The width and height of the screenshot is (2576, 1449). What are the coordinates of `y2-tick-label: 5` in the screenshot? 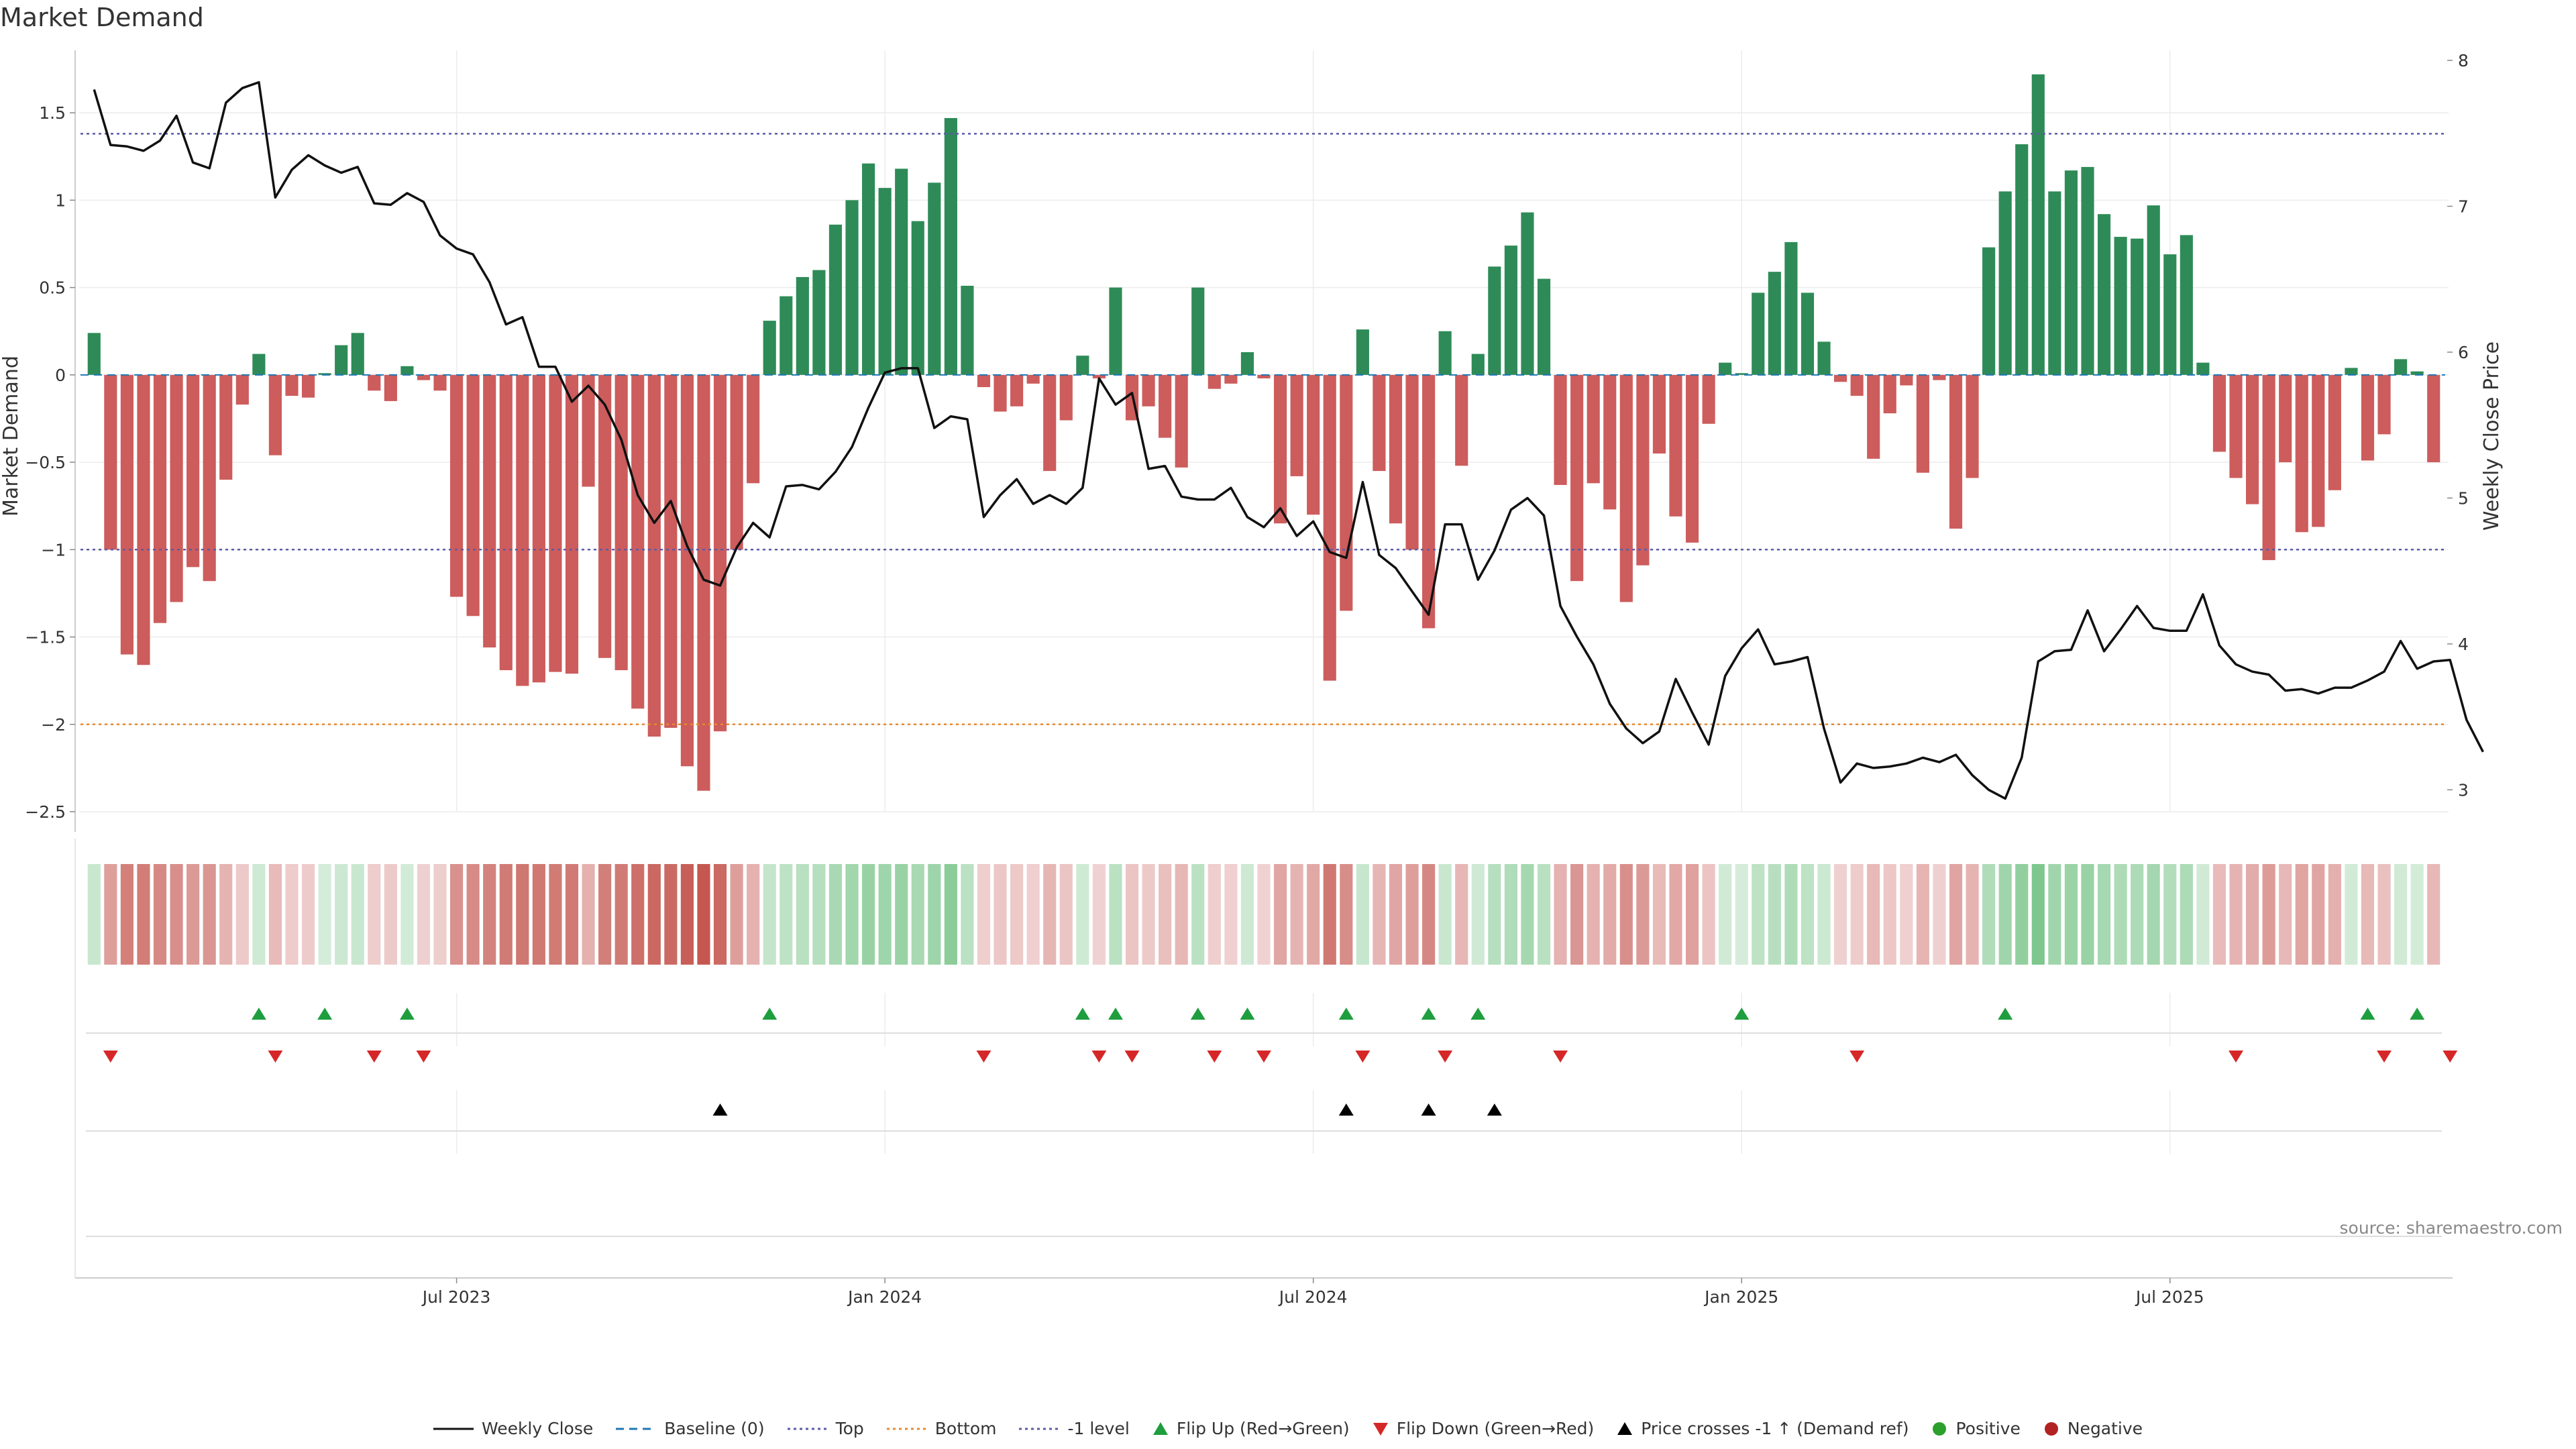 It's located at (2463, 498).